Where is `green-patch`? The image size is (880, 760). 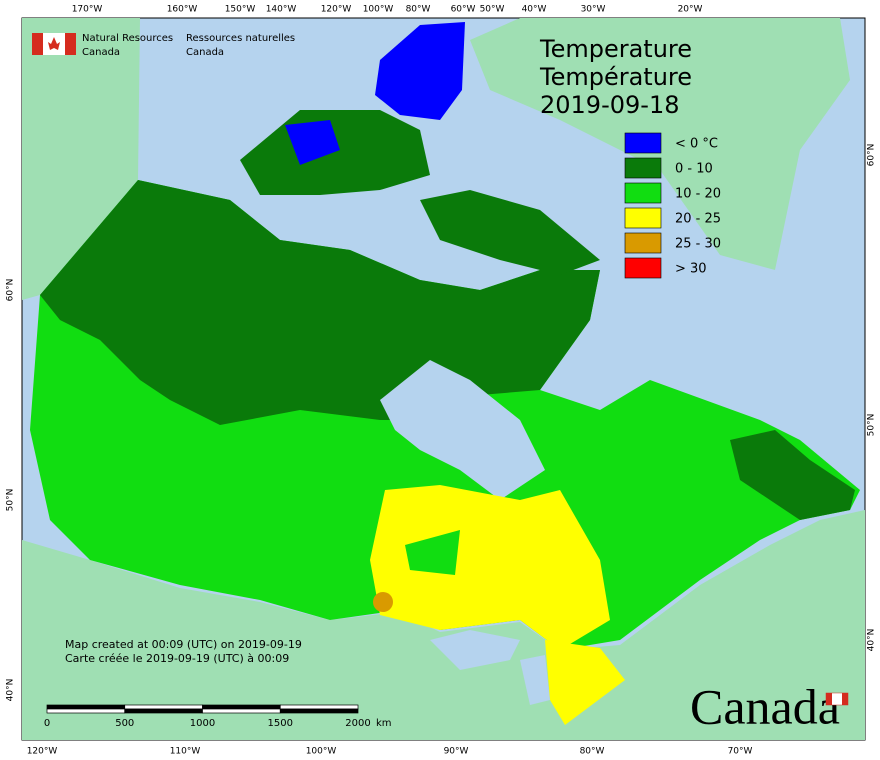
green-patch is located at coordinates (432, 552).